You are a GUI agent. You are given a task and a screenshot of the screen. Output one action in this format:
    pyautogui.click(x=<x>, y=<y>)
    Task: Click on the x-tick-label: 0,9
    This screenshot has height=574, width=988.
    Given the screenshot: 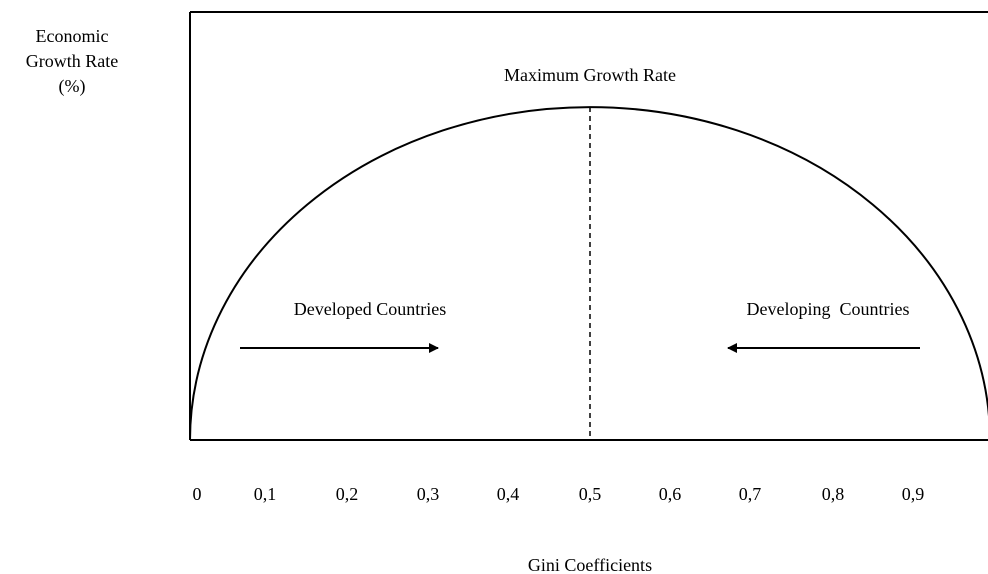 What is the action you would take?
    pyautogui.click(x=913, y=494)
    